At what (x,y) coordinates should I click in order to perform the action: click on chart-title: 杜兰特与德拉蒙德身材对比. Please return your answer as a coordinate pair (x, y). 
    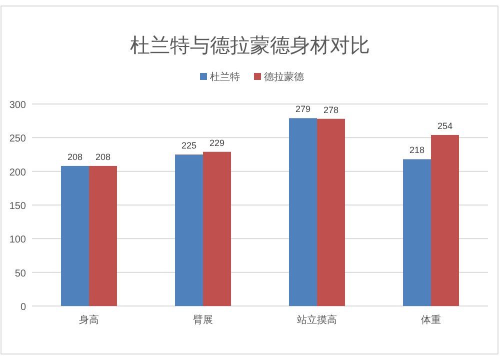
    Looking at the image, I should click on (250, 46).